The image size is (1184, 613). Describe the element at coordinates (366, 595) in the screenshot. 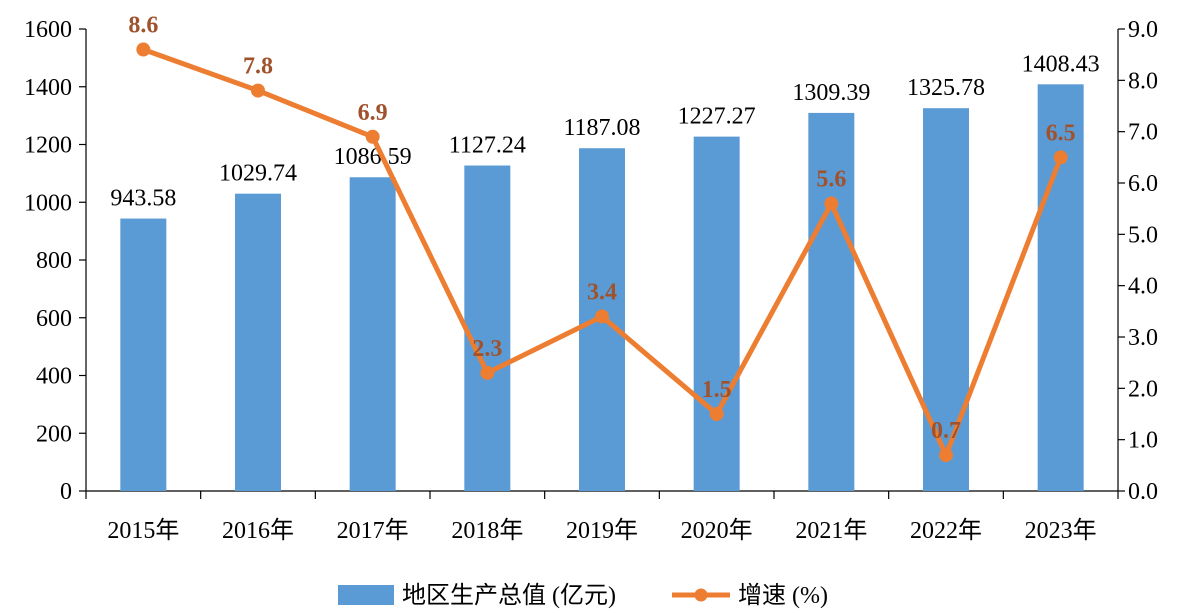

I see `legend-swatch-gdp` at that location.